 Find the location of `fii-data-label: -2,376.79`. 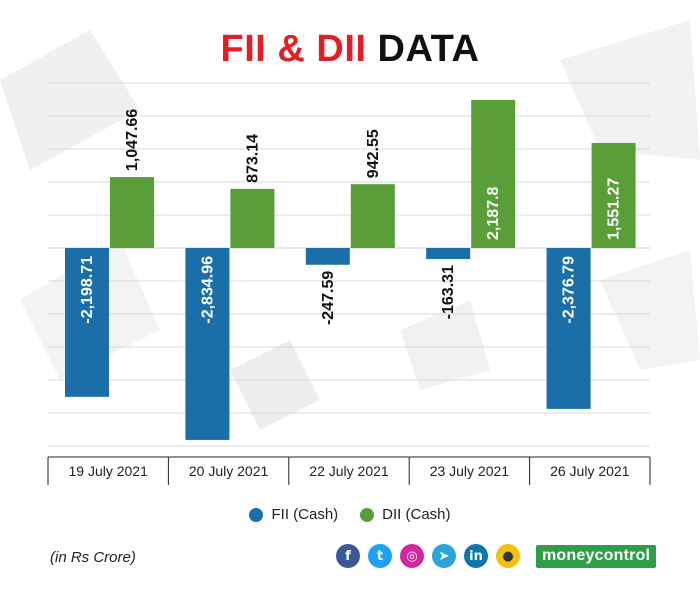

fii-data-label: -2,376.79 is located at coordinates (569, 290).